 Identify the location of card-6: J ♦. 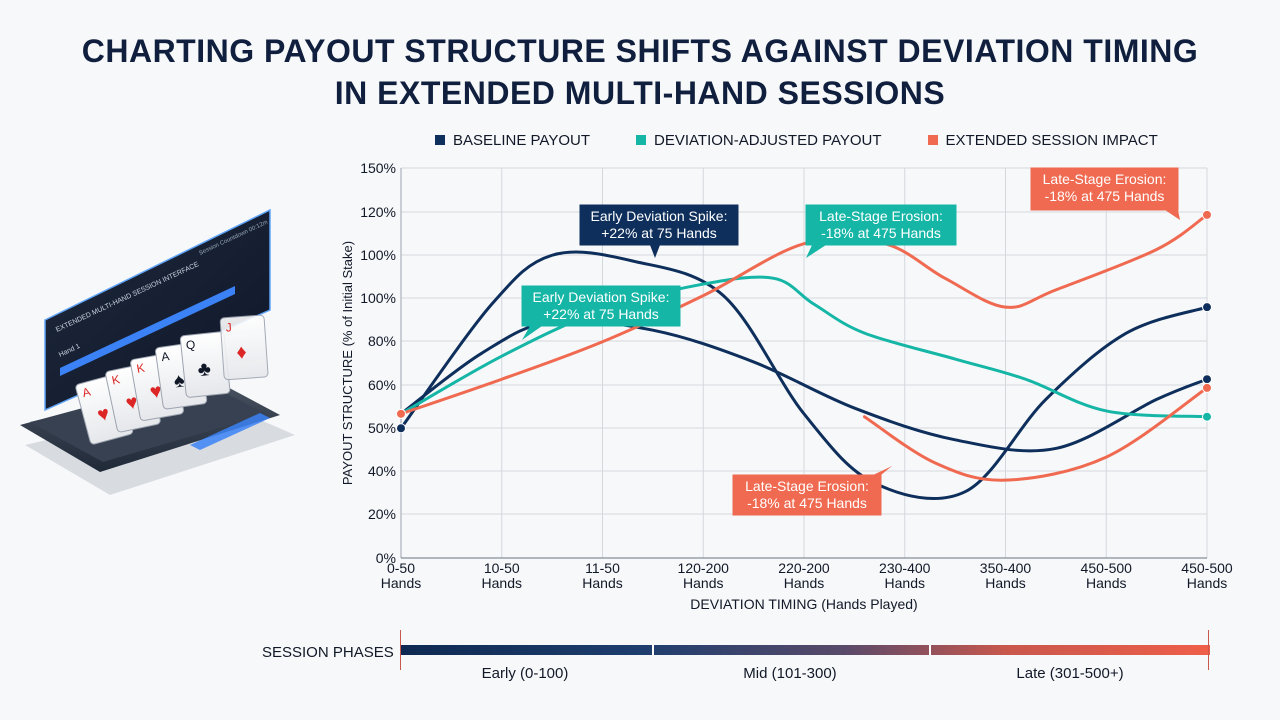
(244, 347).